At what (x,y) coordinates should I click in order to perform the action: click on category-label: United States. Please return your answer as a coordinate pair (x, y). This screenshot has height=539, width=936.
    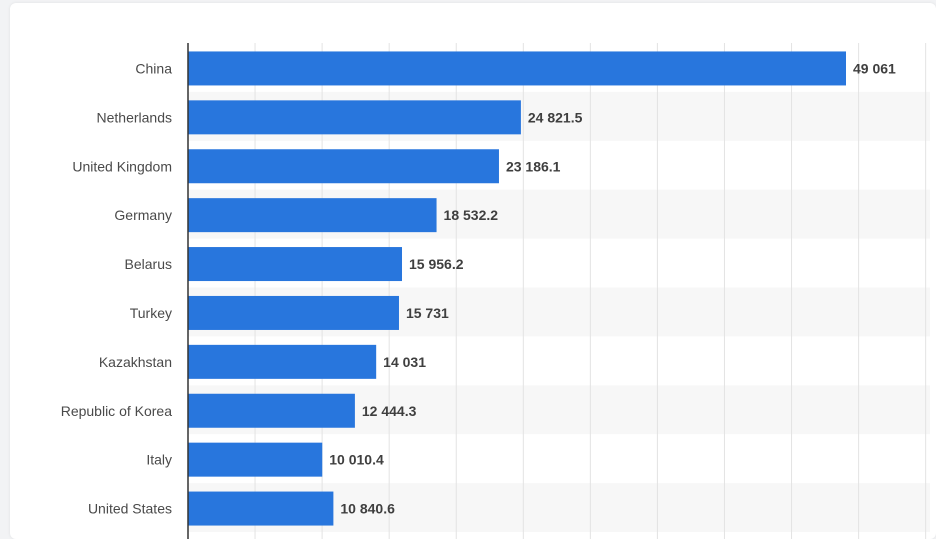
    Looking at the image, I should click on (130, 509).